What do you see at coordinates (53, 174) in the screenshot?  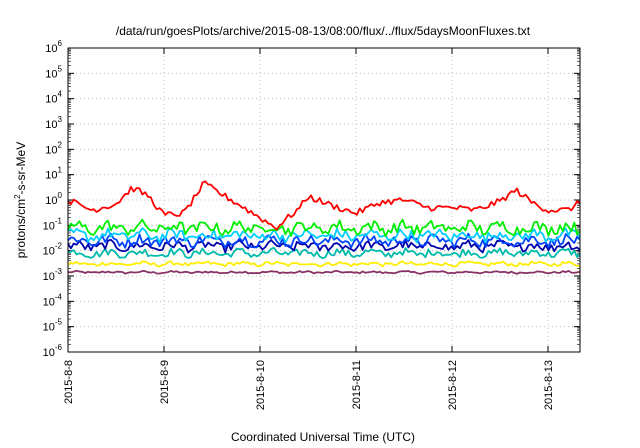 I see `y-tick-label: 10¹` at bounding box center [53, 174].